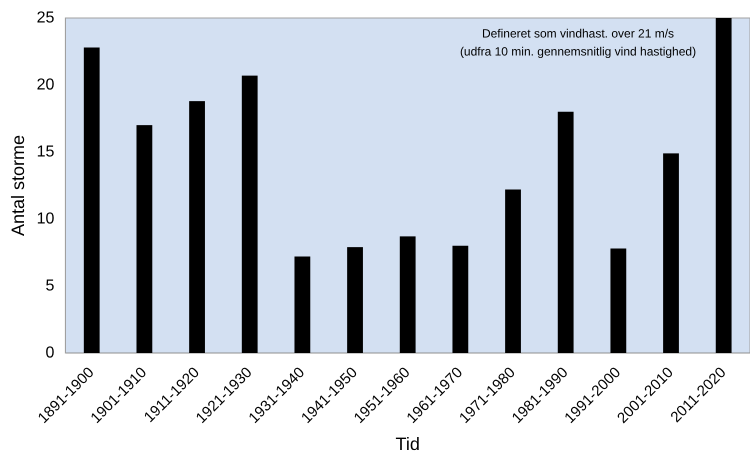 Image resolution: width=750 pixels, height=460 pixels. What do you see at coordinates (45, 85) in the screenshot?
I see `y-tick-label: 20` at bounding box center [45, 85].